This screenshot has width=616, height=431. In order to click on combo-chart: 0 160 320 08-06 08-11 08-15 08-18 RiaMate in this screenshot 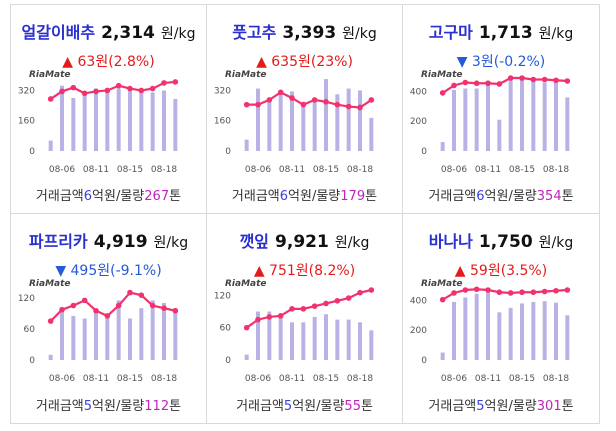, I will do `click(98, 122)`.